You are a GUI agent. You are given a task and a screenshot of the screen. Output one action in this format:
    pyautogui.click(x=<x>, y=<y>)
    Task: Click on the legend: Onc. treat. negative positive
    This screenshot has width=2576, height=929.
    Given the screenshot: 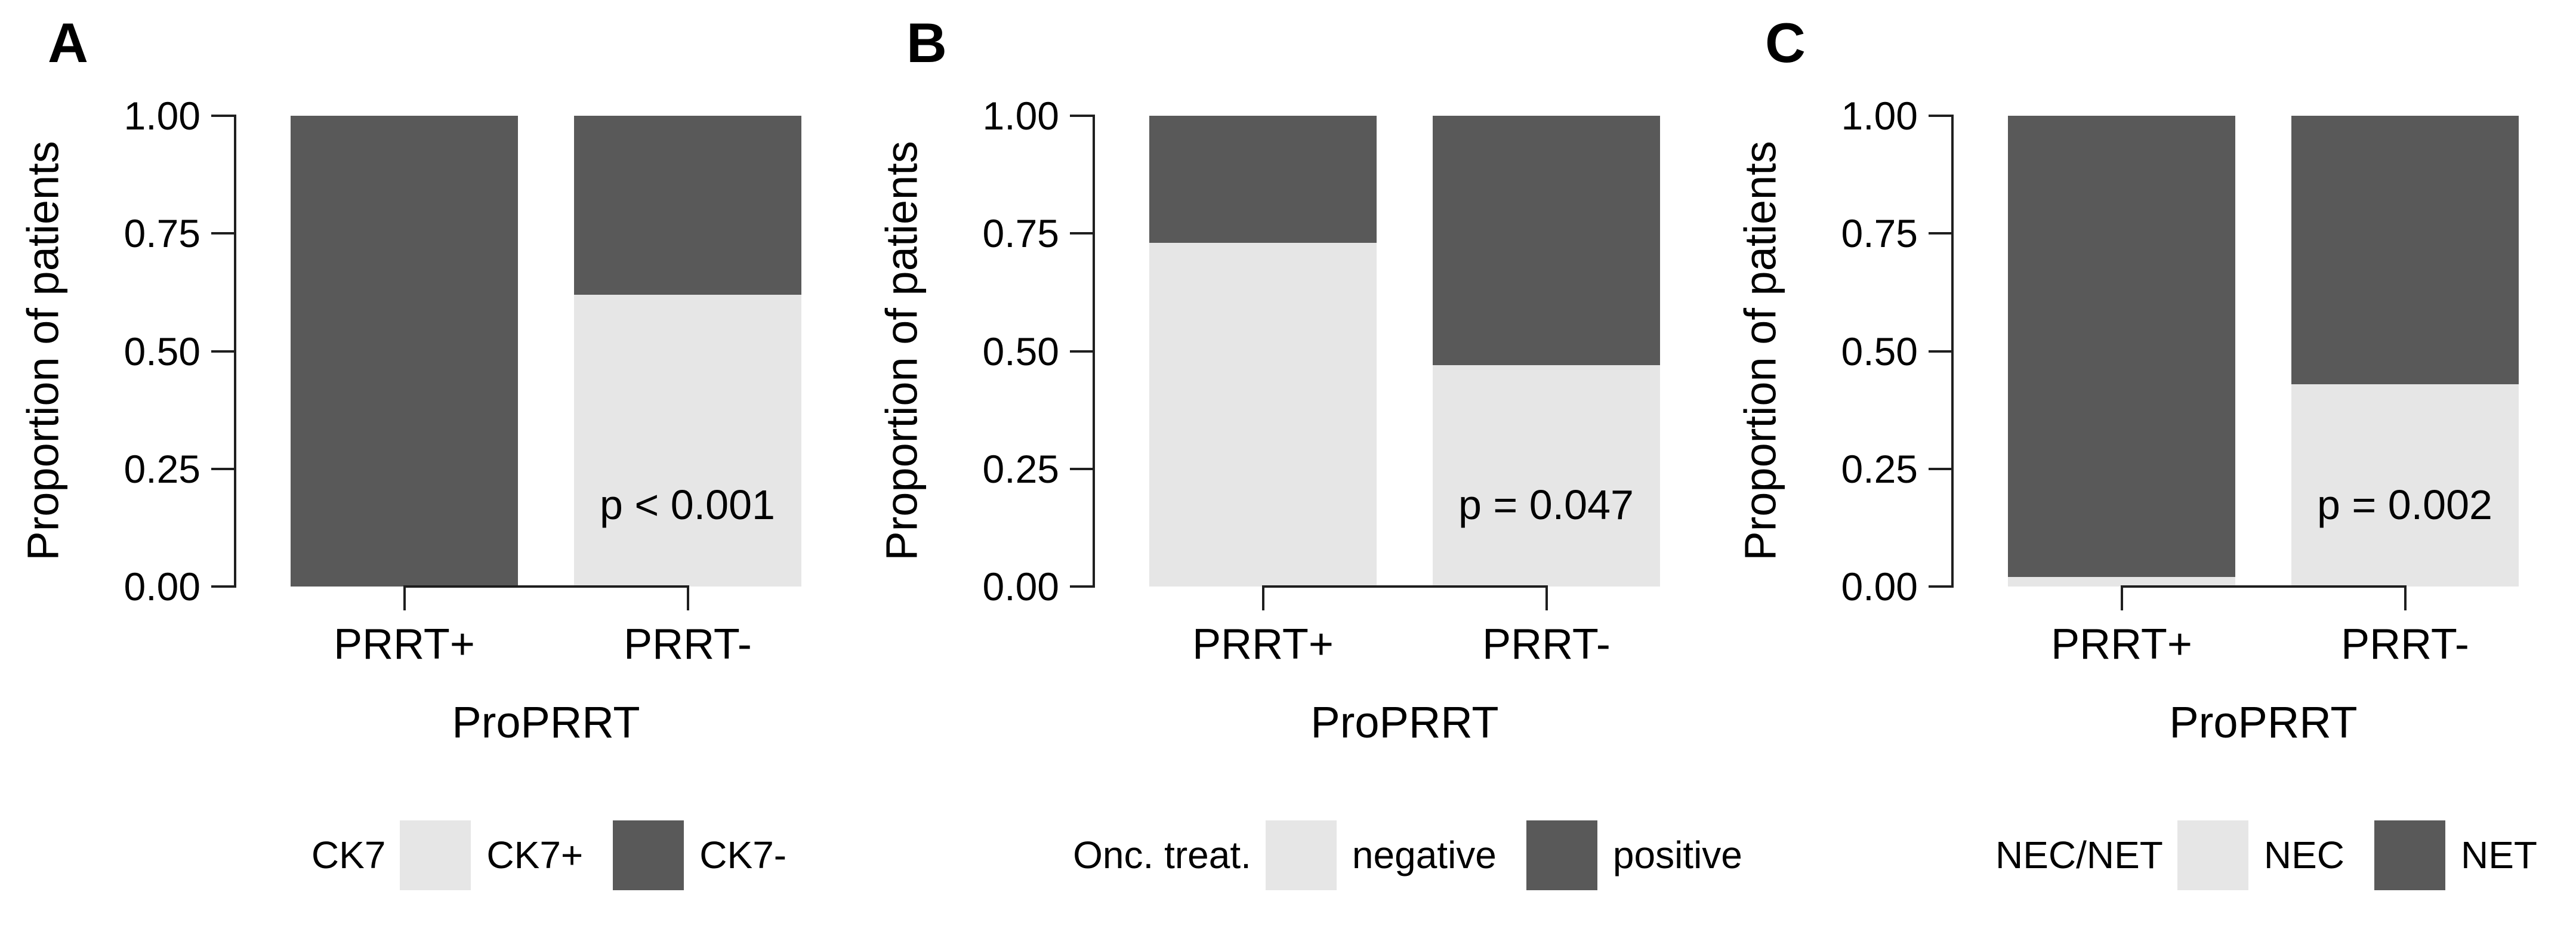 What is the action you would take?
    pyautogui.click(x=1408, y=855)
    